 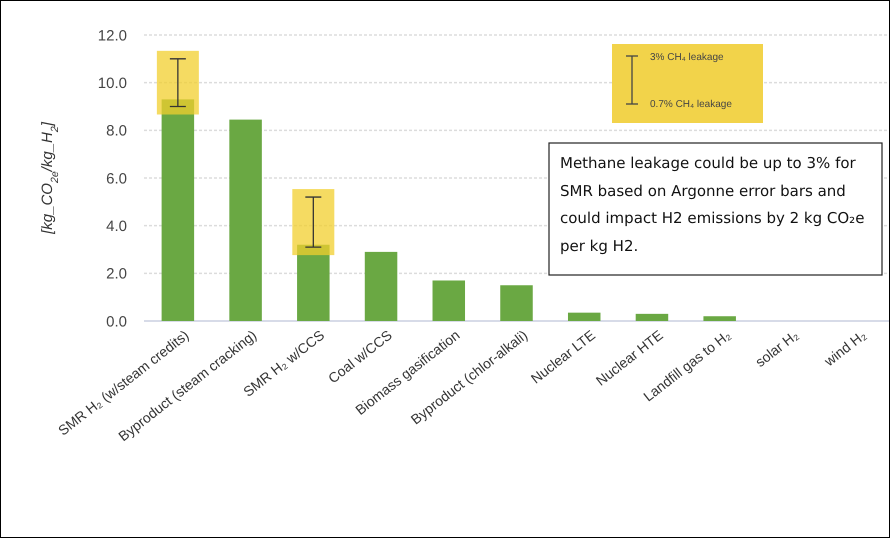 What do you see at coordinates (116, 321) in the screenshot?
I see `y-tick-label: 0.0` at bounding box center [116, 321].